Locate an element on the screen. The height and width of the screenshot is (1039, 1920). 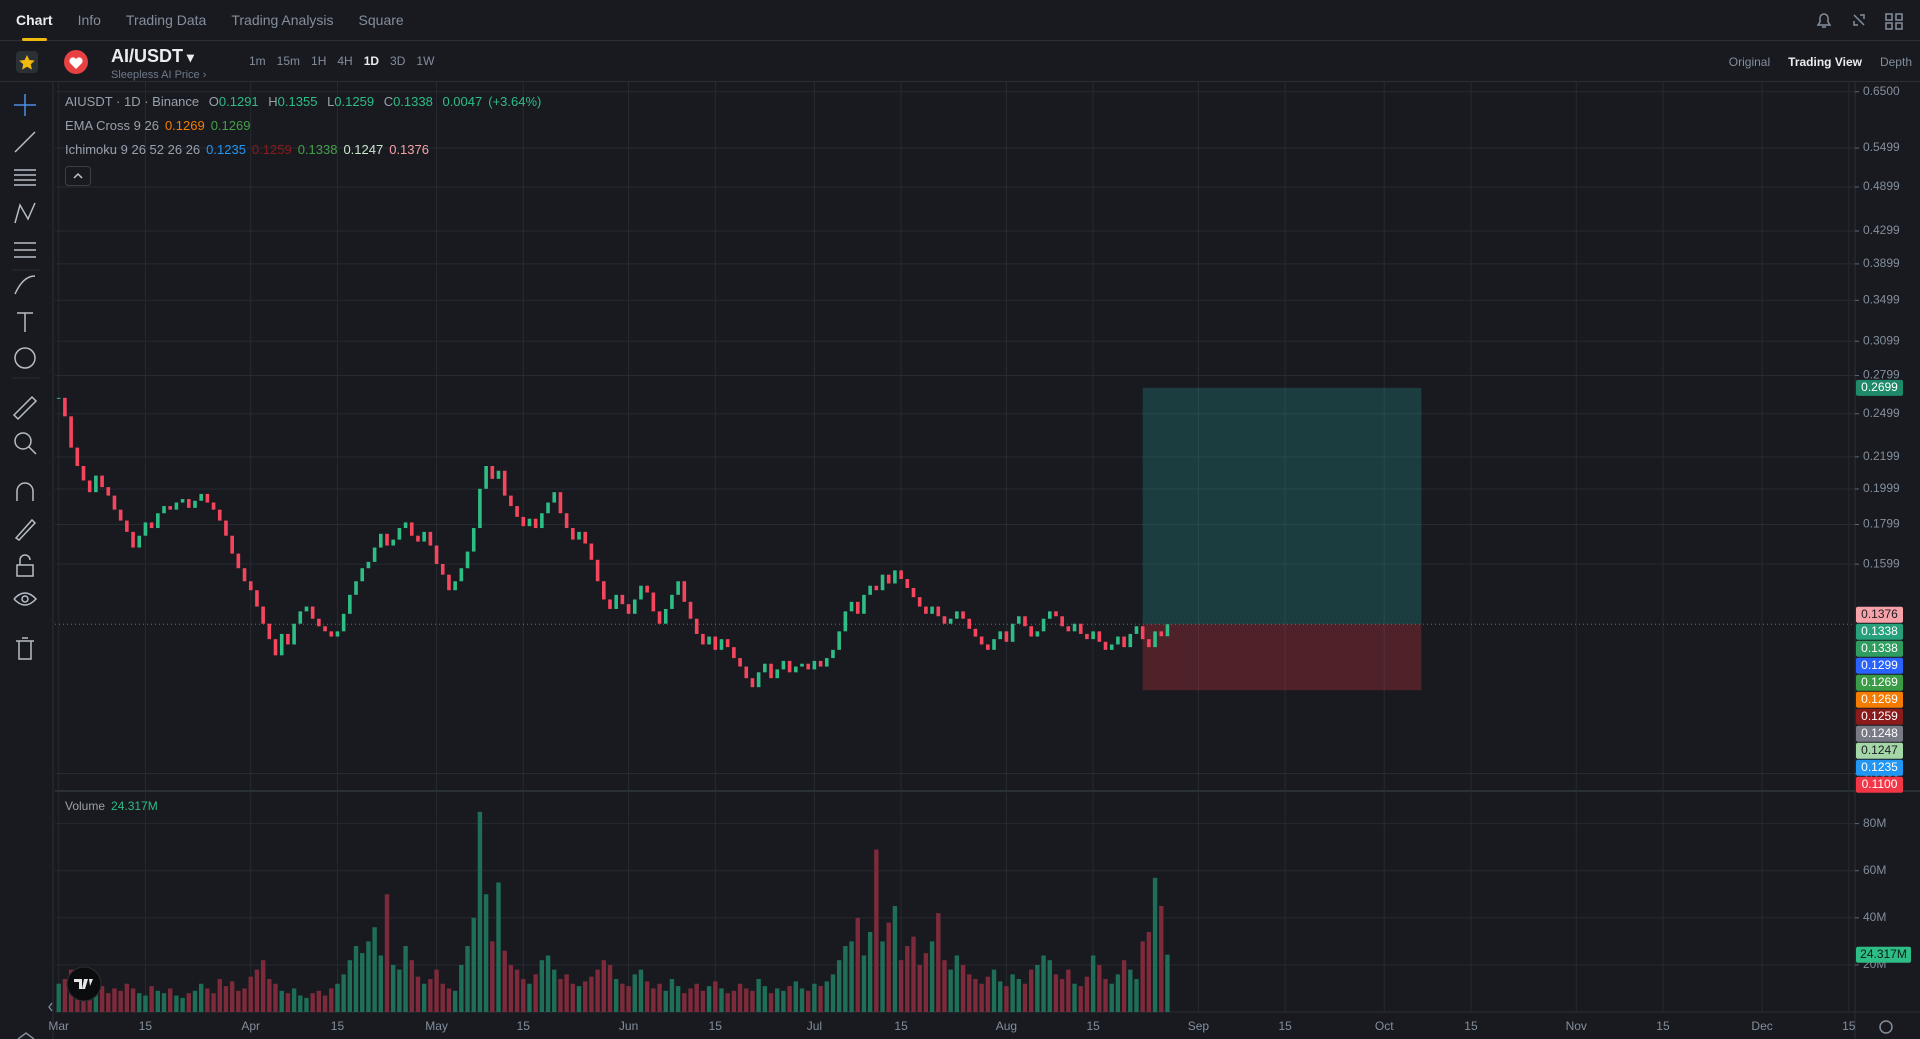
interval: 1D is located at coordinates (371, 61).